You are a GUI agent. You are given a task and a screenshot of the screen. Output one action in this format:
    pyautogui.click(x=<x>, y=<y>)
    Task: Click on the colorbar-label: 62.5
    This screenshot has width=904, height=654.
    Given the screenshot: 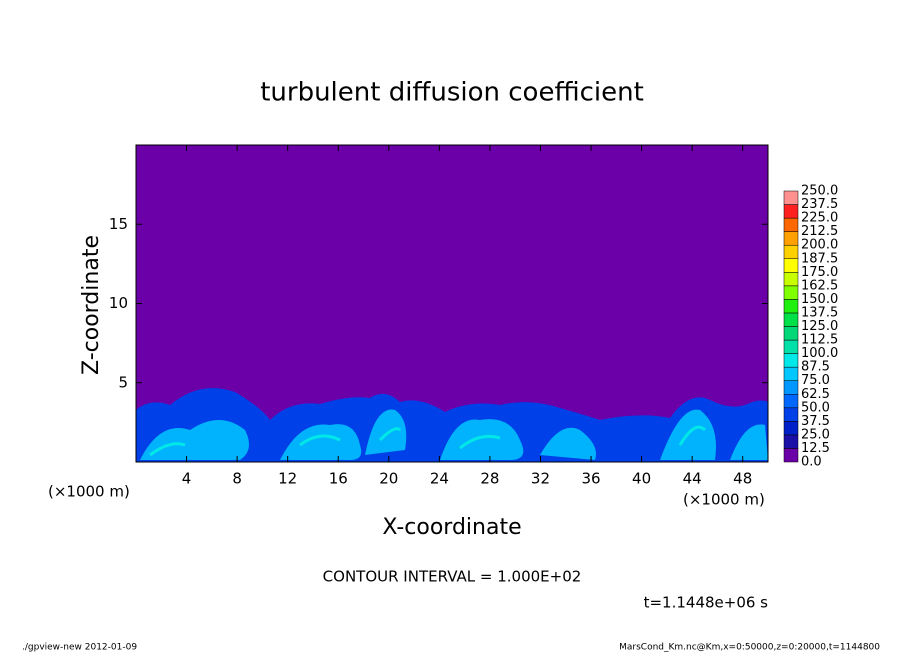 What is the action you would take?
    pyautogui.click(x=815, y=394)
    